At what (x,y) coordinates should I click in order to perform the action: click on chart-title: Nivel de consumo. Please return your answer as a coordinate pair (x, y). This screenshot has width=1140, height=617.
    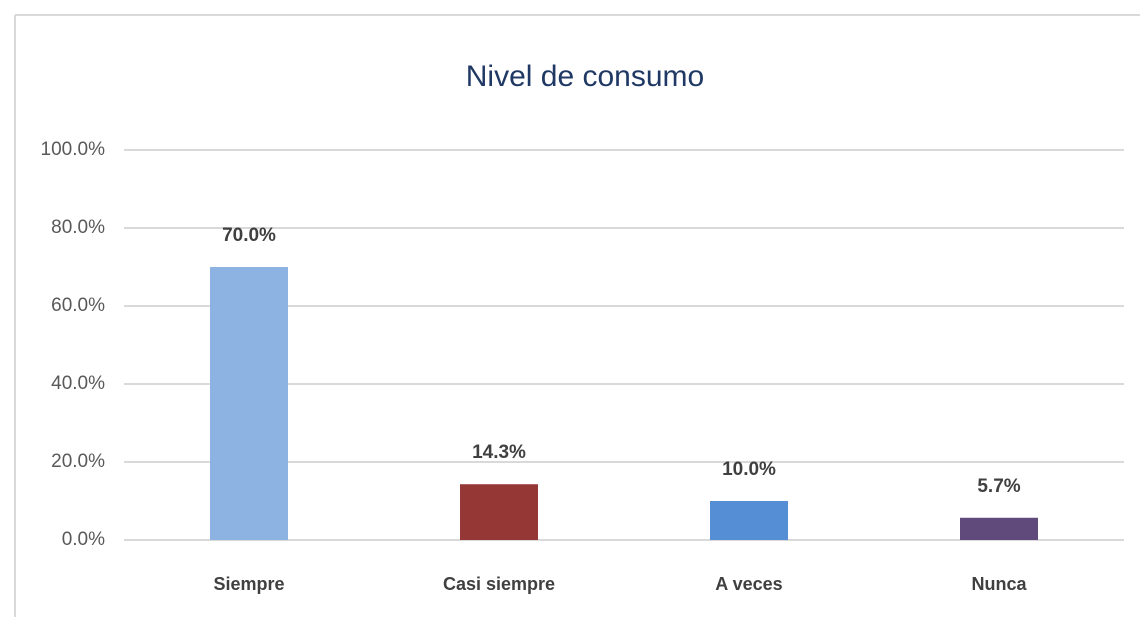
    Looking at the image, I should click on (585, 76).